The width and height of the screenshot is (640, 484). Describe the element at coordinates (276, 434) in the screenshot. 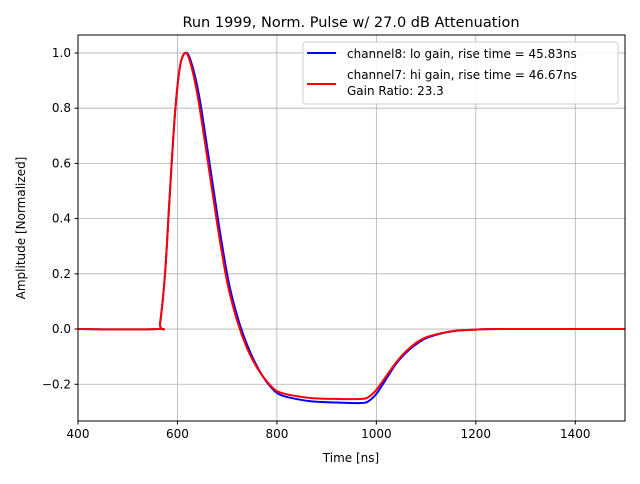

I see `x-tick-label: 800` at that location.